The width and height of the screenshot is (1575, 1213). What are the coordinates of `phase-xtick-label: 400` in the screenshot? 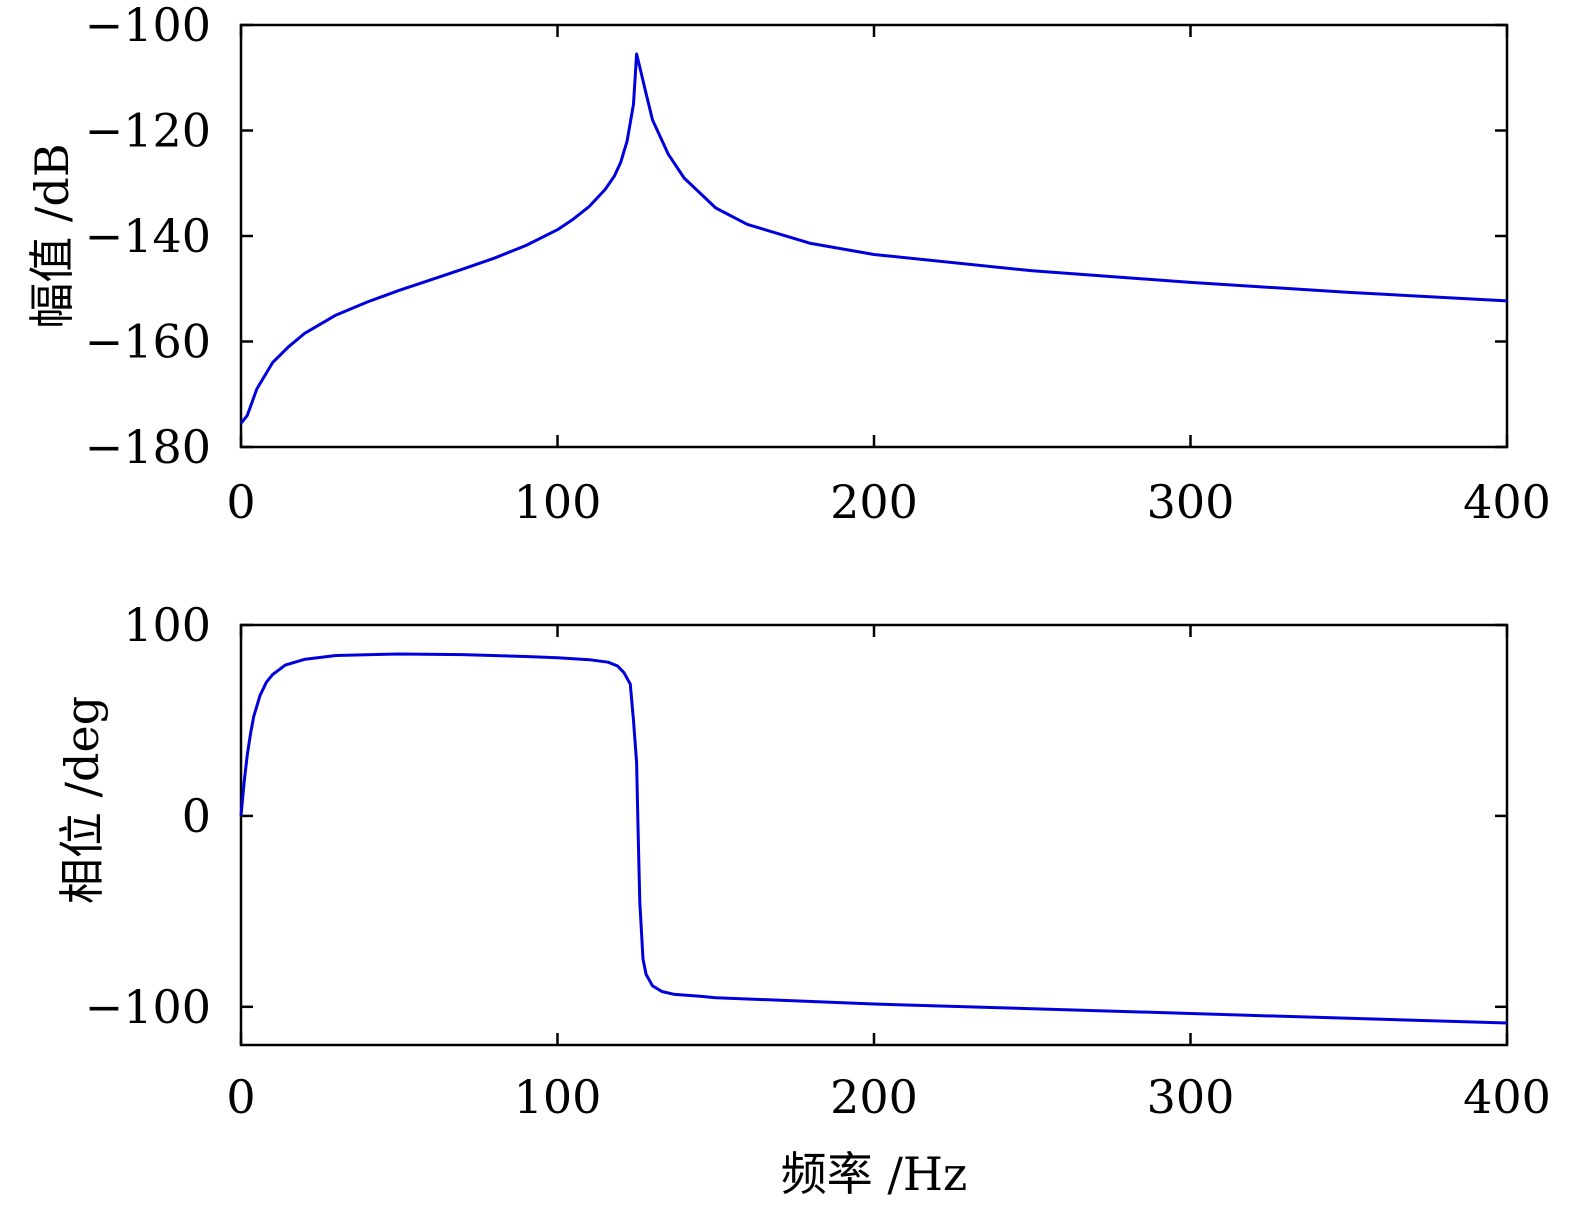 It's located at (1507, 1097).